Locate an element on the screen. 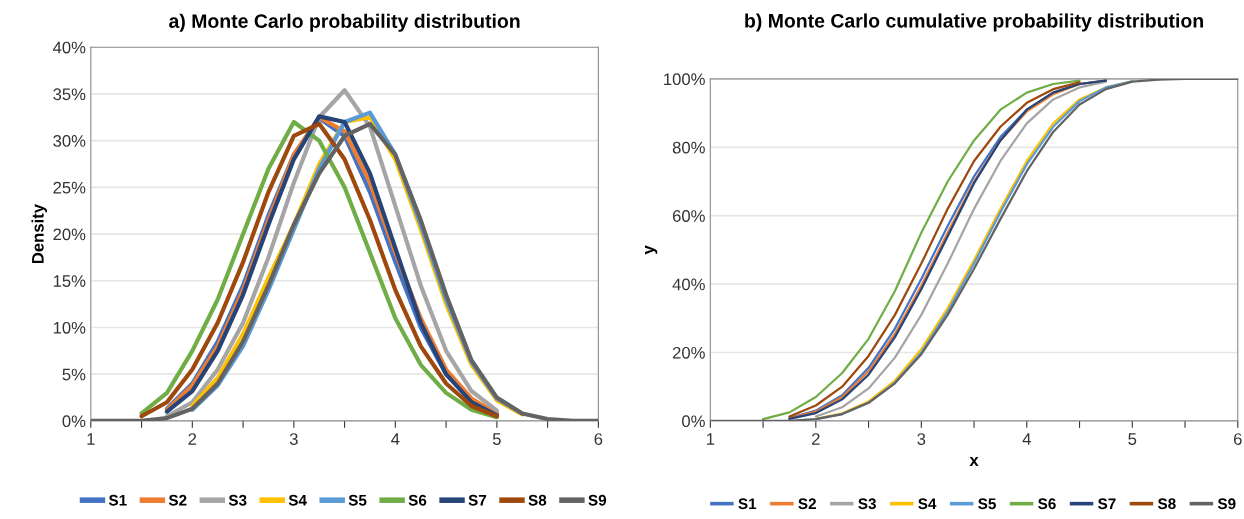 This screenshot has width=1244, height=519. y-tick-label: 80% is located at coordinates (688, 147).